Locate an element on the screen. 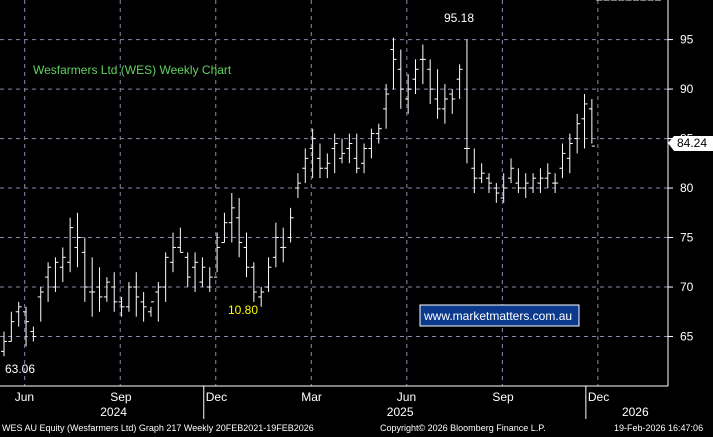  y-axis: 65707580859095 is located at coordinates (681, 188).